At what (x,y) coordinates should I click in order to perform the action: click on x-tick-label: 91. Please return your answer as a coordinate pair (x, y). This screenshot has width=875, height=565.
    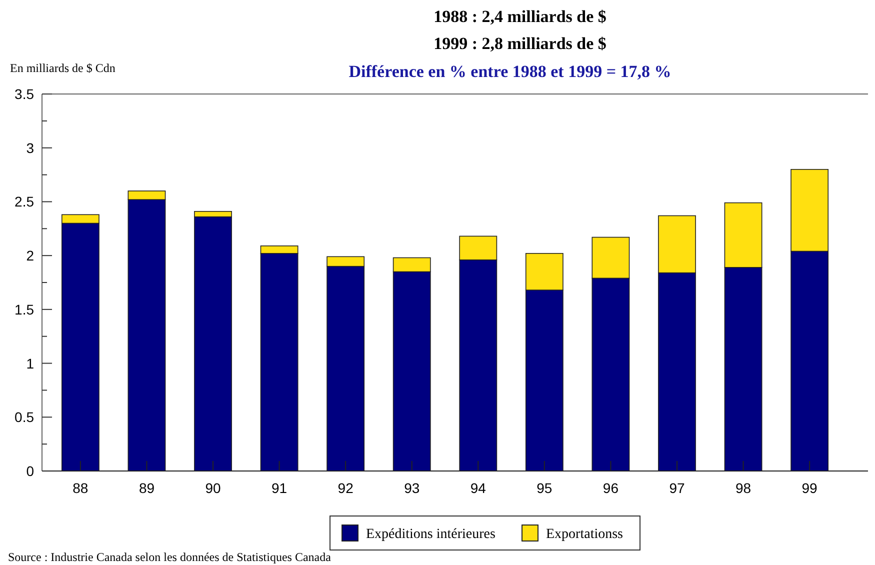
    Looking at the image, I should click on (280, 488).